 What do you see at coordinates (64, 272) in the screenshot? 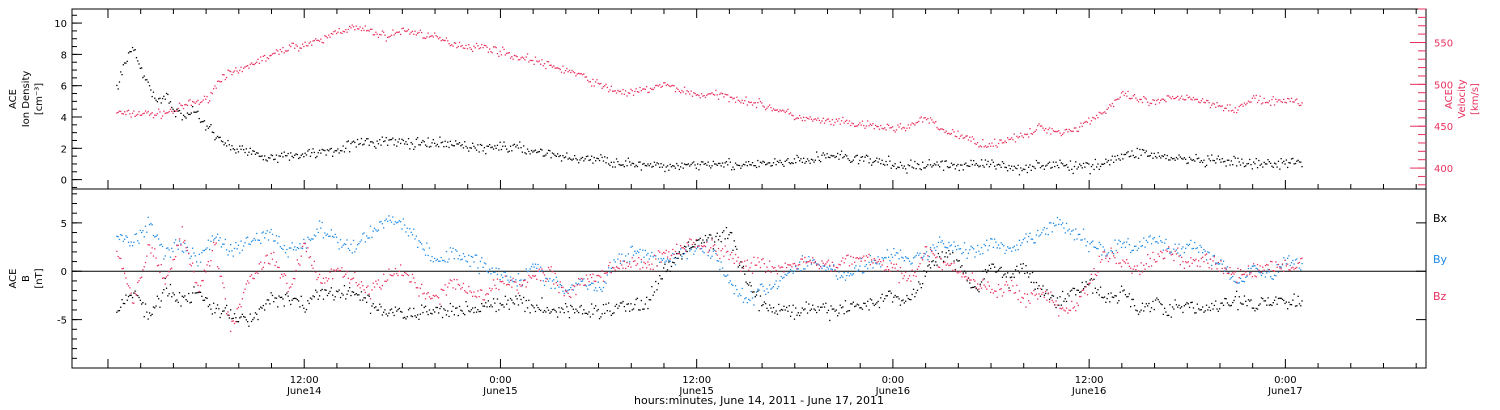
I see `field-tick-label: 0` at bounding box center [64, 272].